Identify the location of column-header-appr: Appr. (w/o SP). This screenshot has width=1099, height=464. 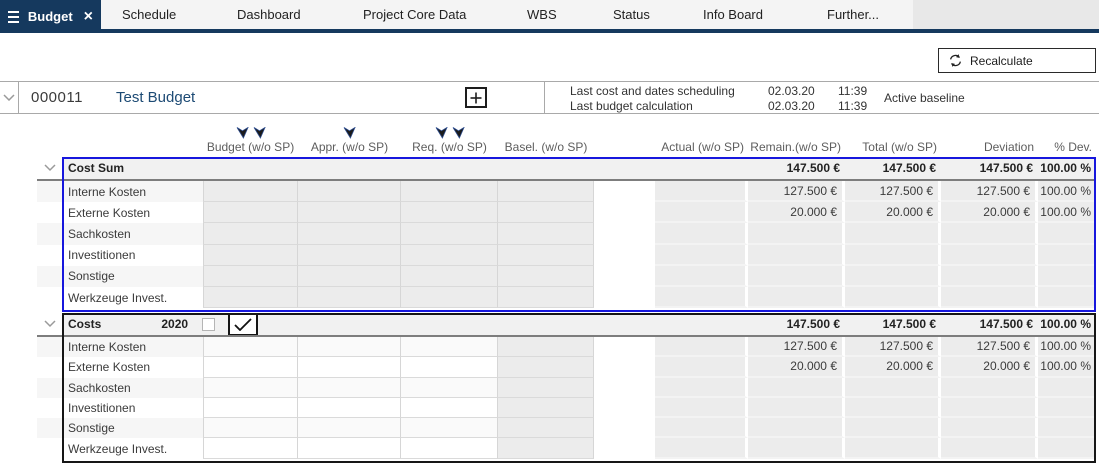
(349, 136).